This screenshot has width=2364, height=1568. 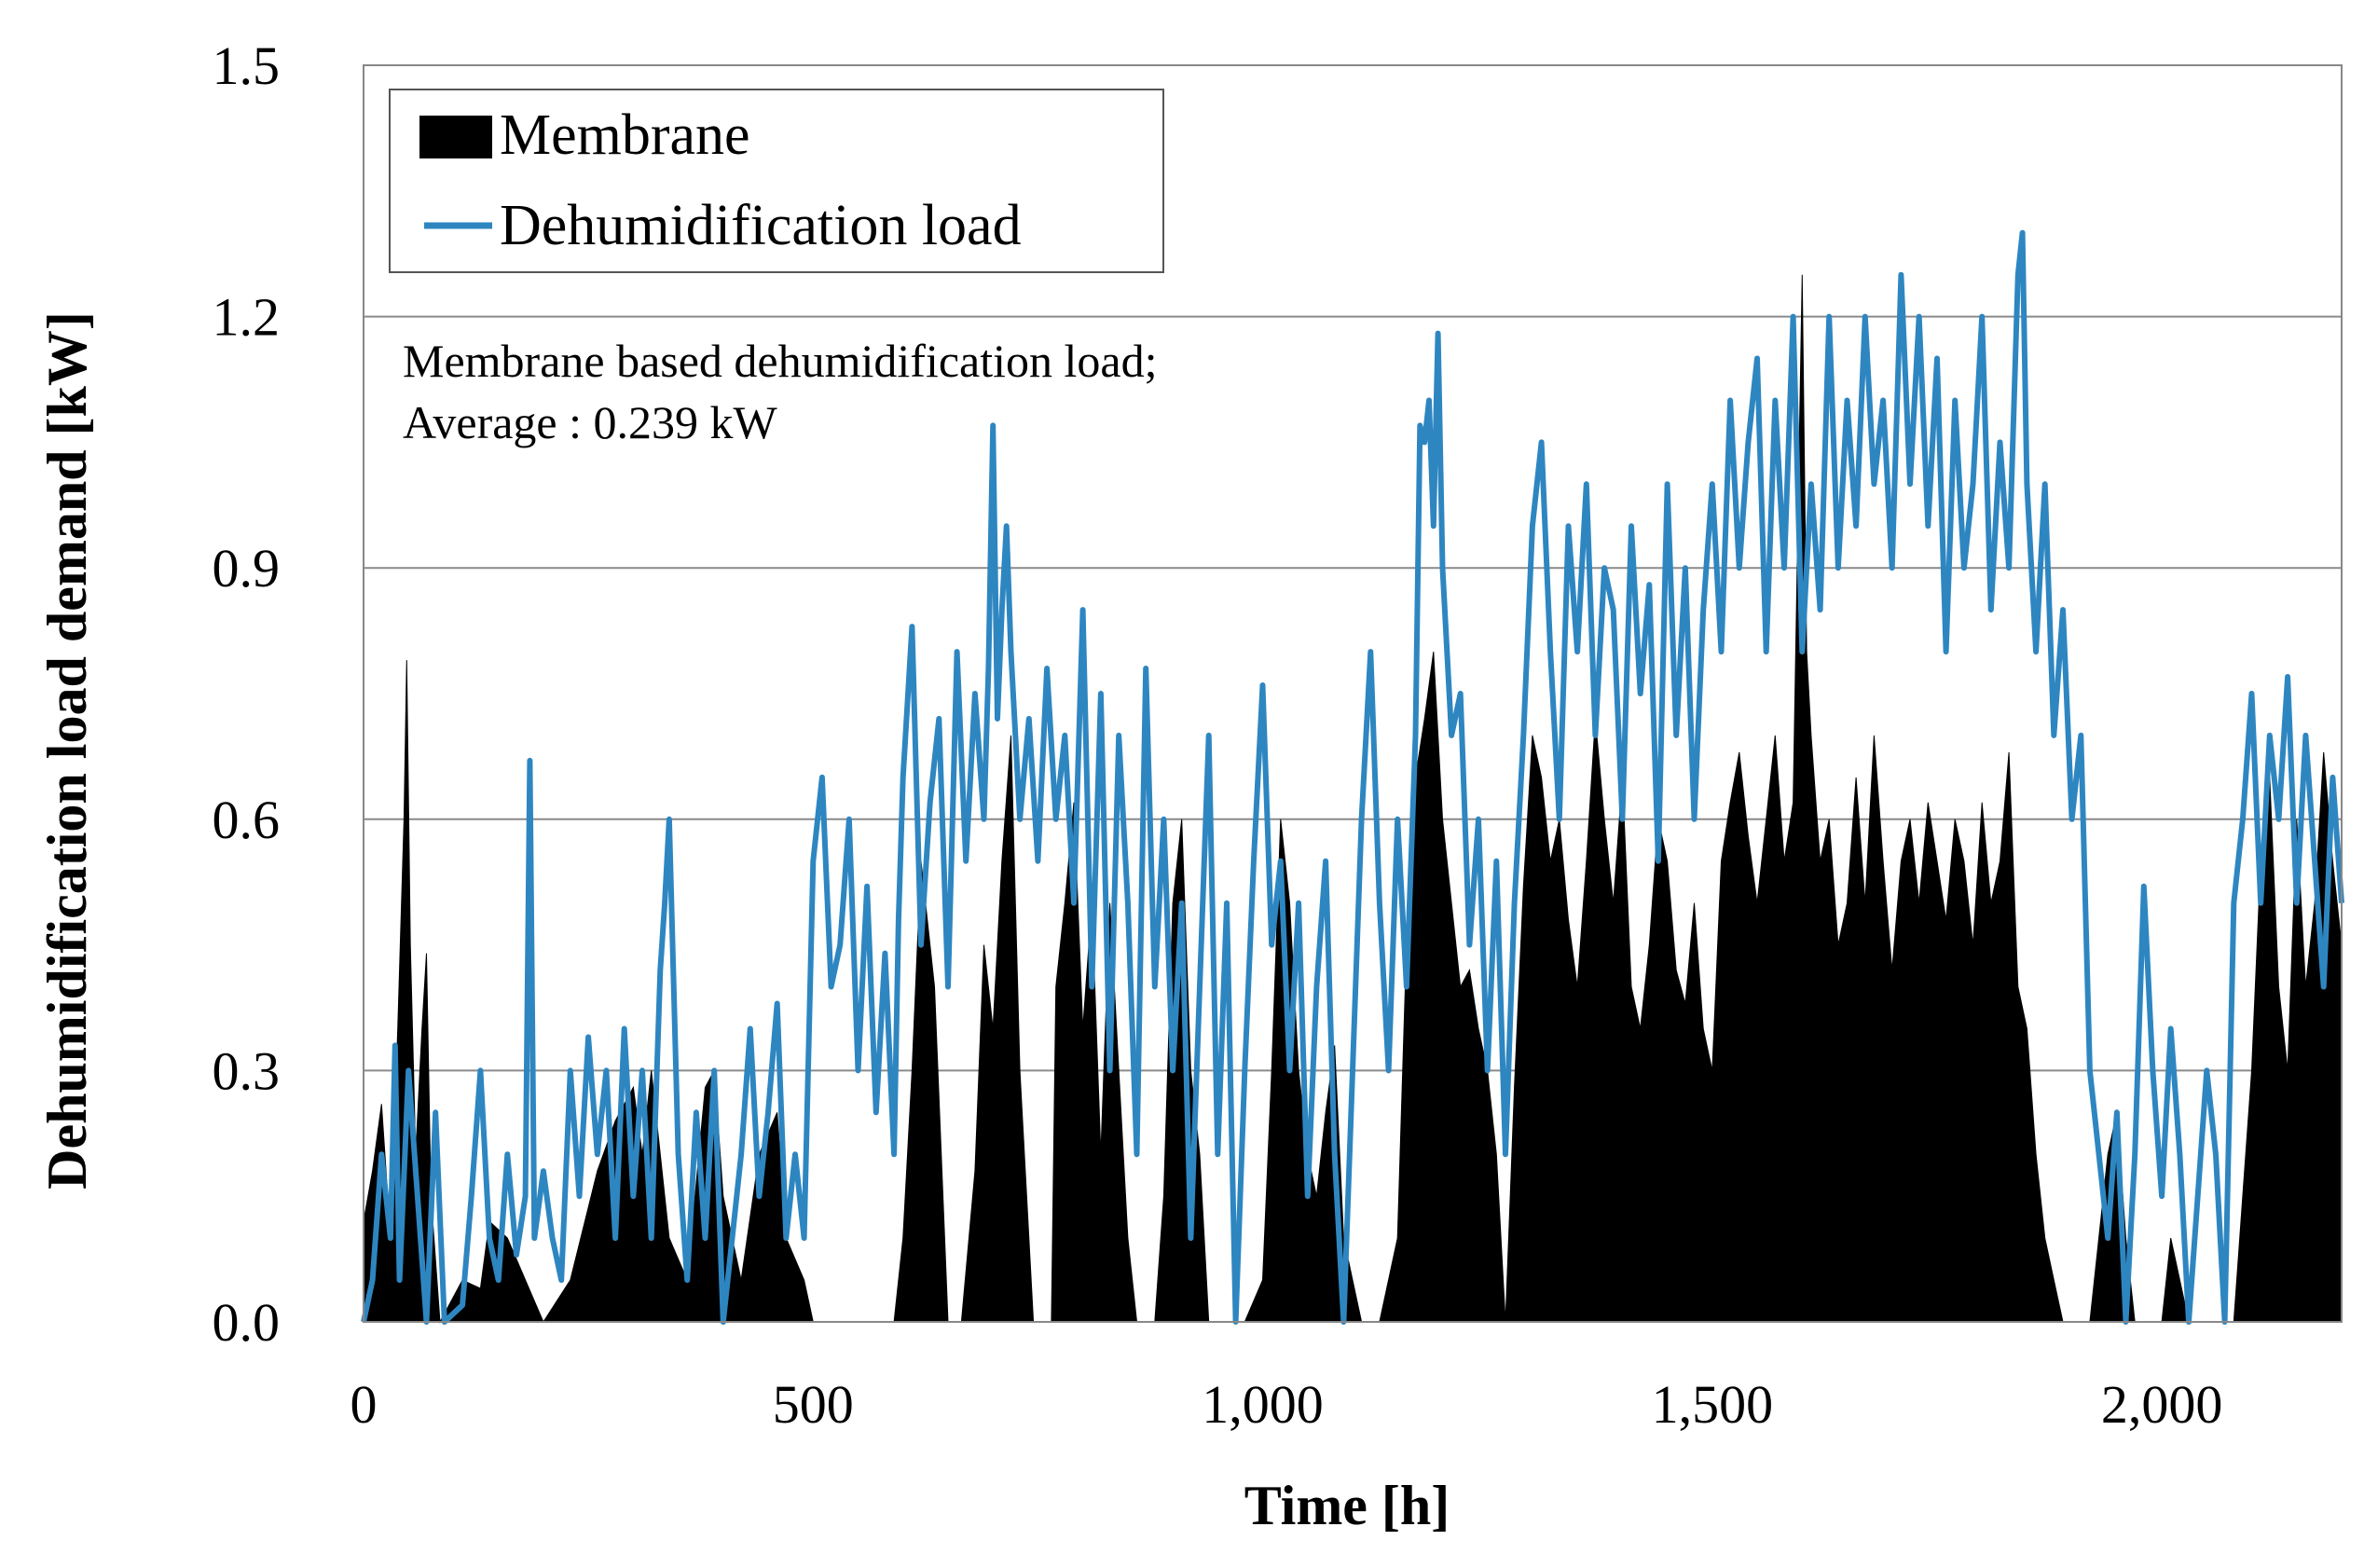 What do you see at coordinates (247, 820) in the screenshot?
I see `y-tick-label: 0.6` at bounding box center [247, 820].